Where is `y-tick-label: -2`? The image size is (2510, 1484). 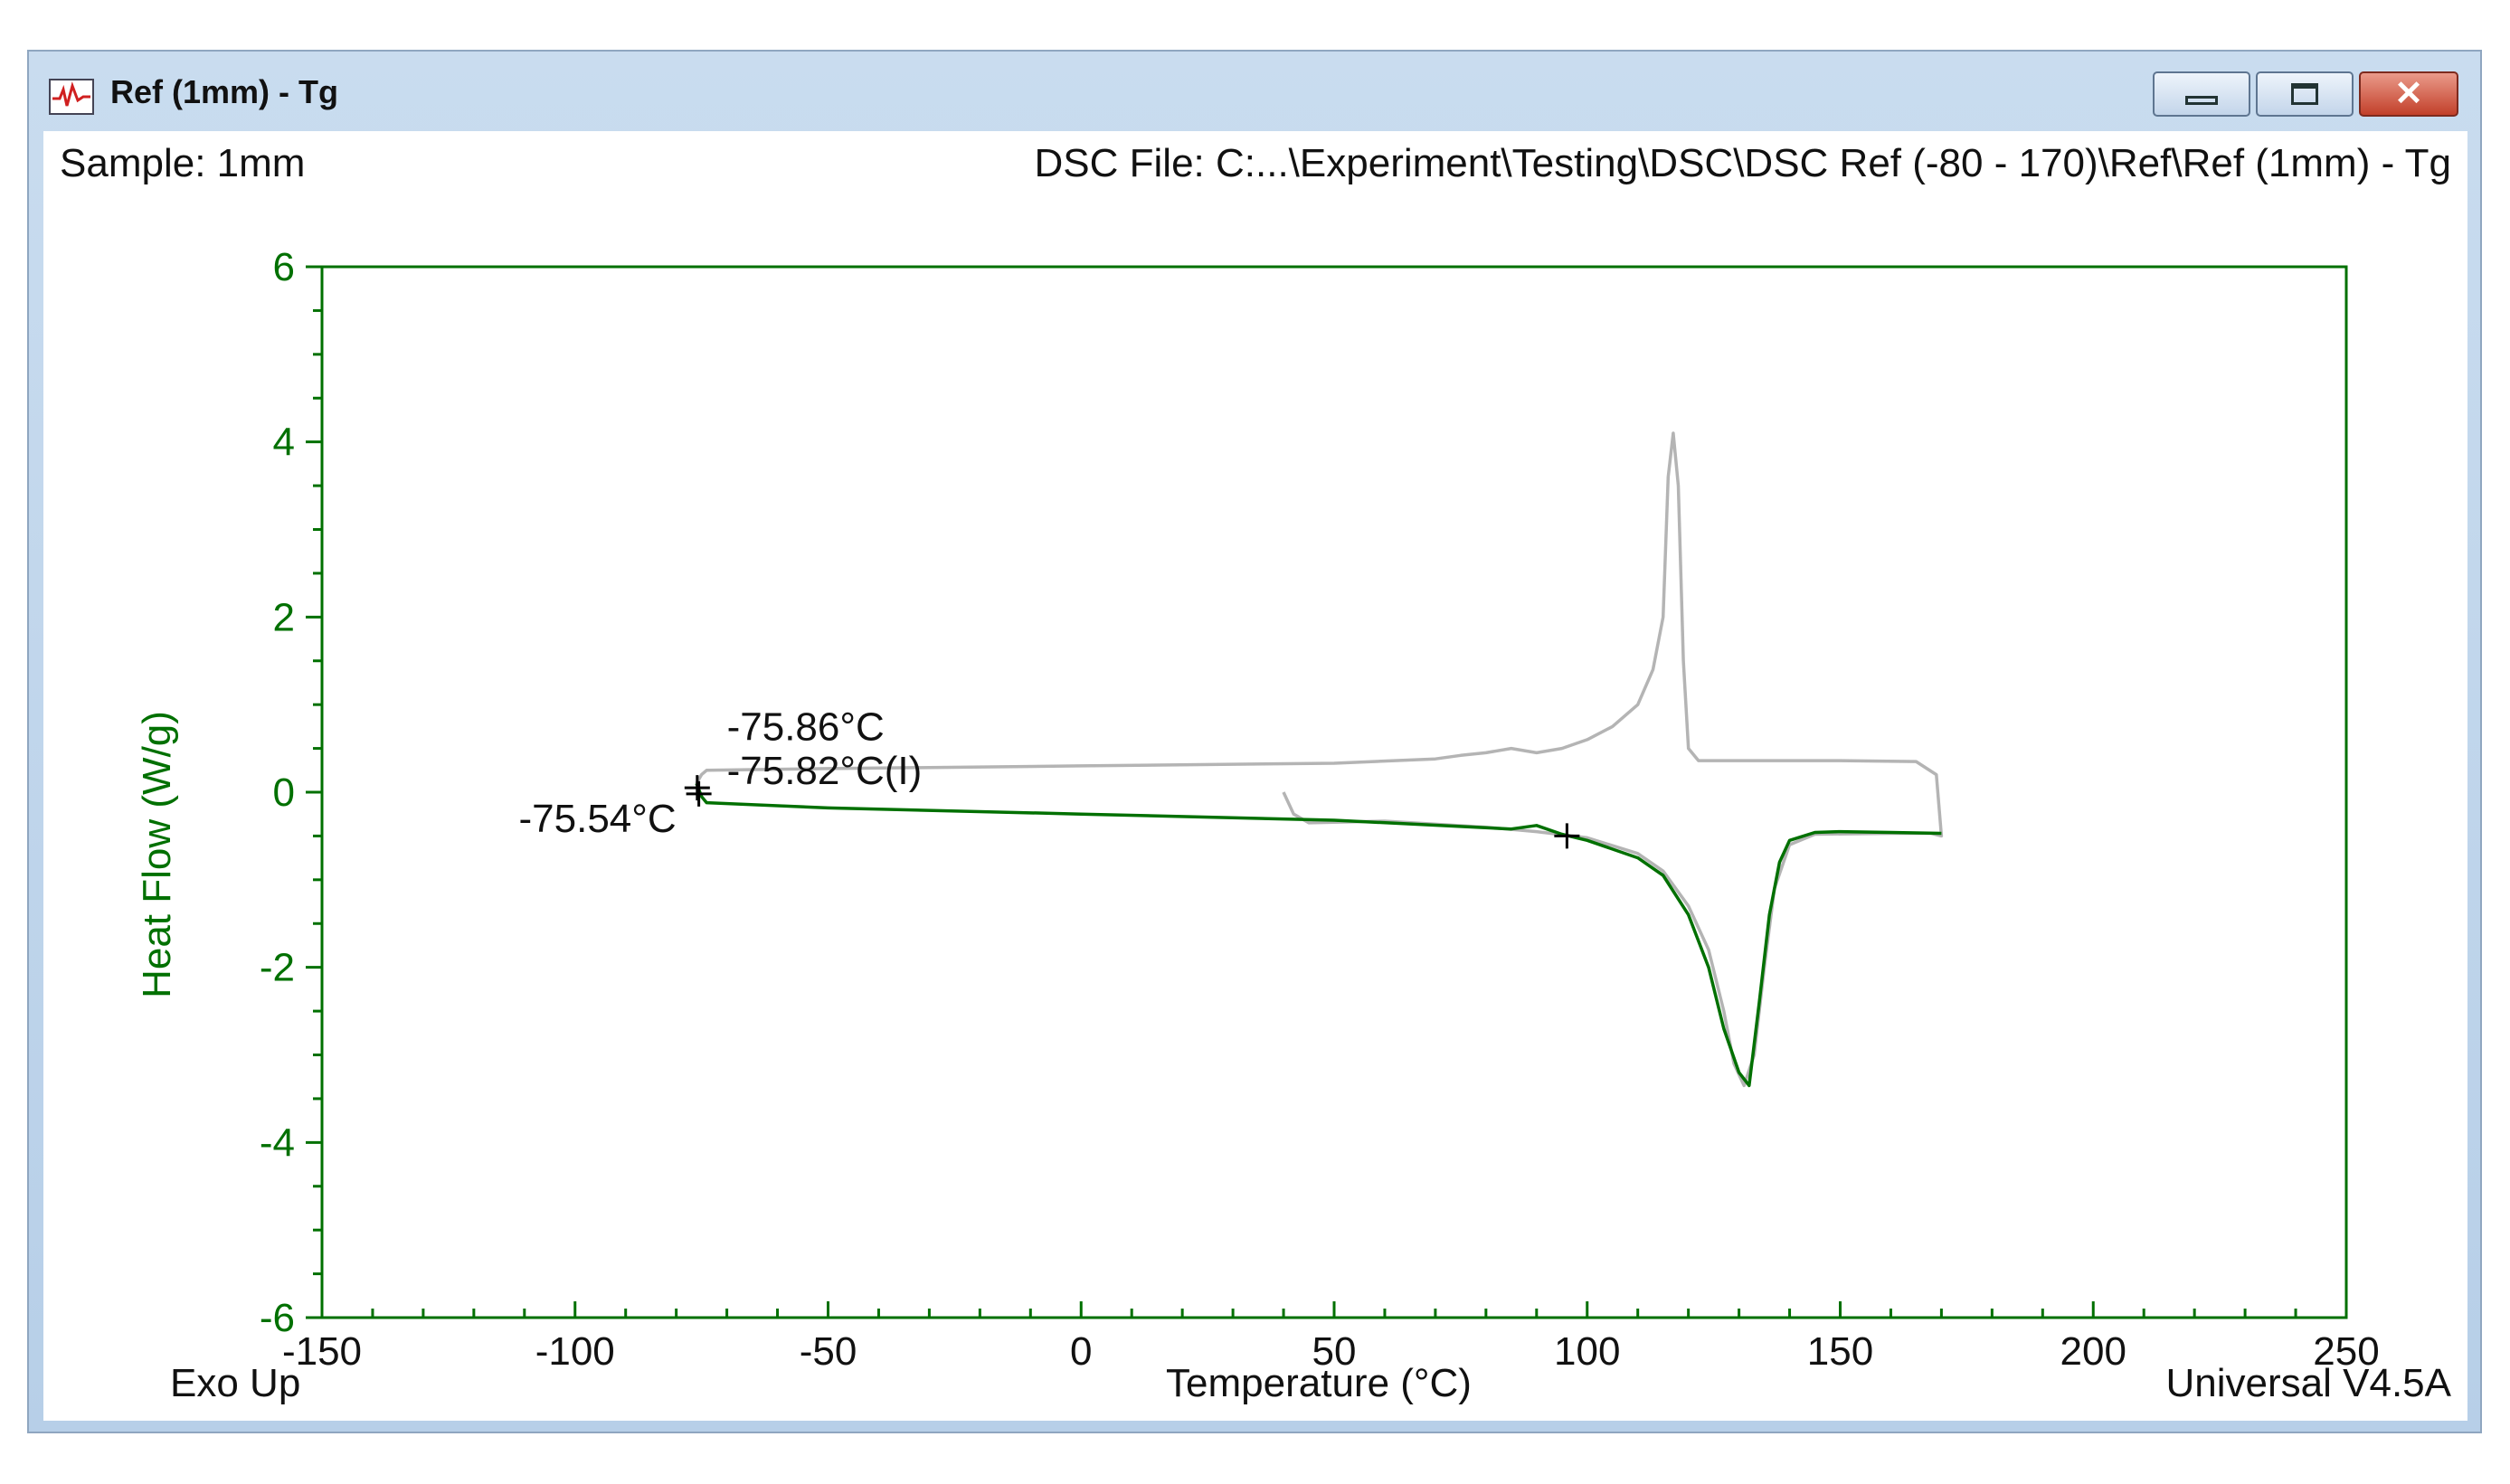 y-tick-label: -2 is located at coordinates (277, 968).